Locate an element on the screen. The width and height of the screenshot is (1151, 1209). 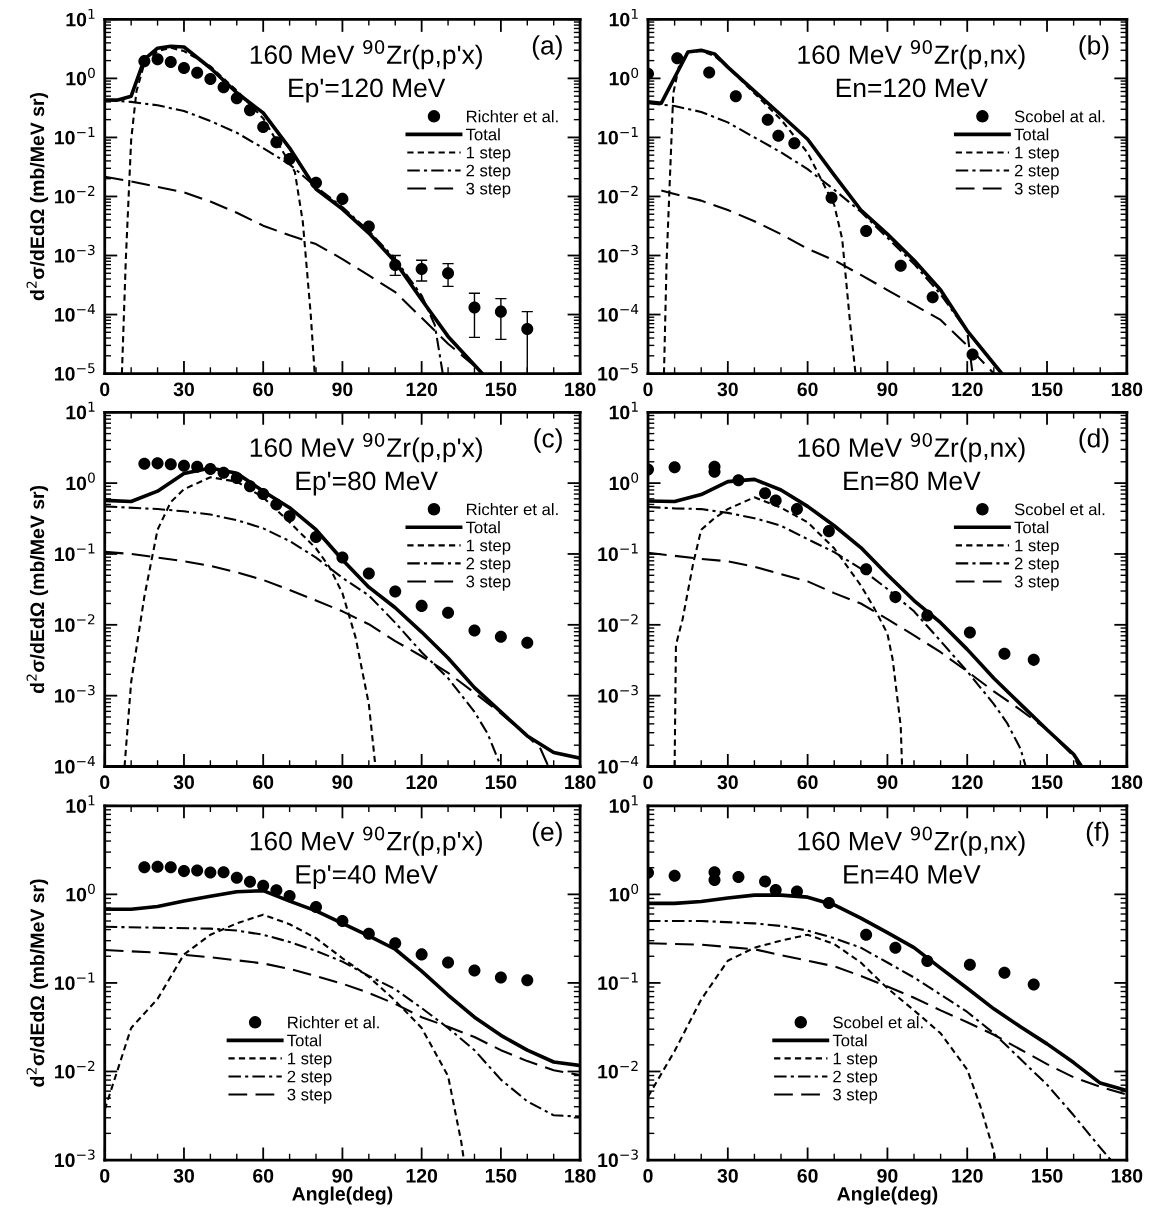
text: Ep'=120 MeV is located at coordinates (367, 90).